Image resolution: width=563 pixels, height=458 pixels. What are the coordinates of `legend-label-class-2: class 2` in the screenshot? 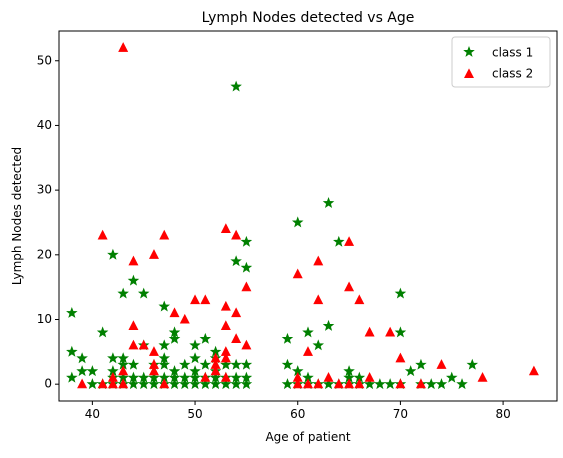 It's located at (512, 74).